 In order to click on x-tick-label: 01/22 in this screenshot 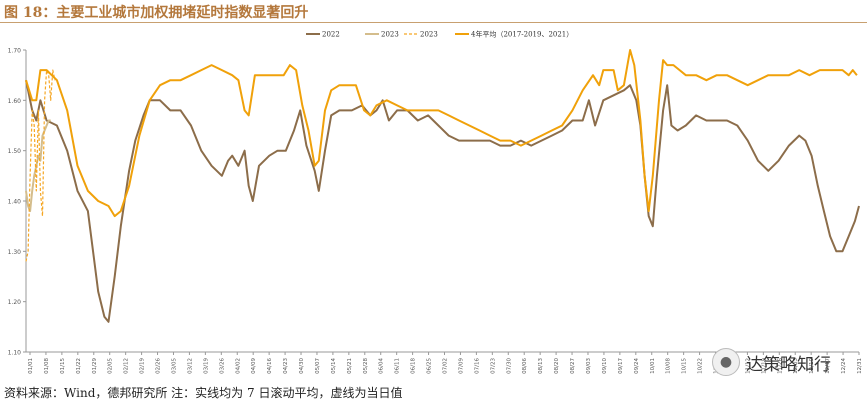, I will do `click(79, 366)`.